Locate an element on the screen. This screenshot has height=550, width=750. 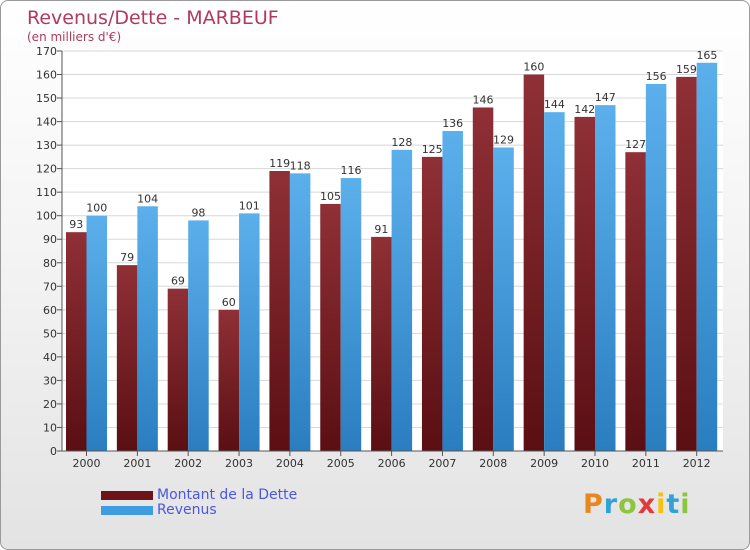
y-tick-label: 50 is located at coordinates (50, 333).